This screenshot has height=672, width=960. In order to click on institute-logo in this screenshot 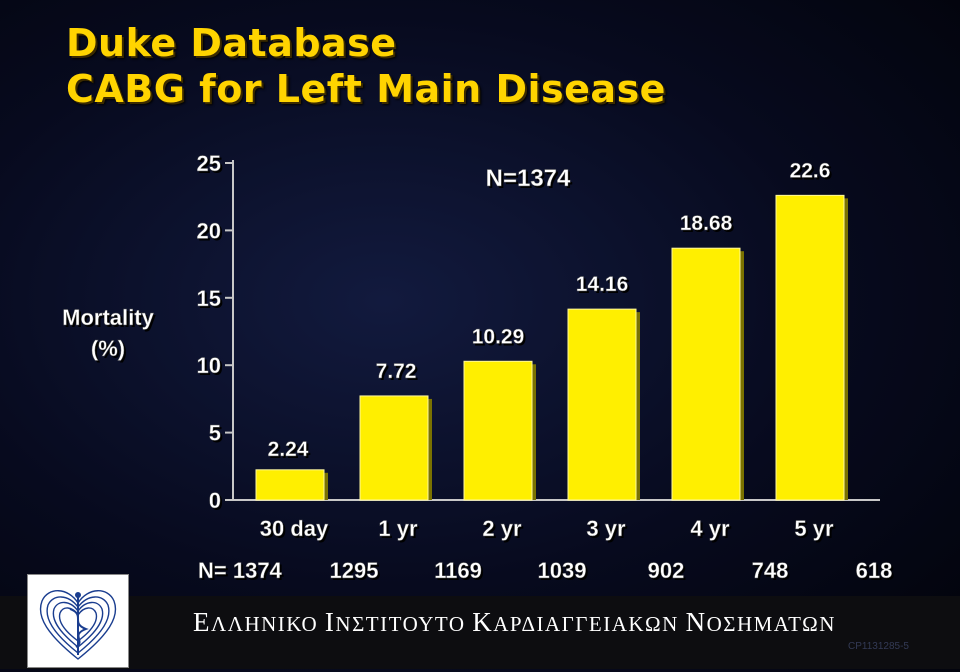, I will do `click(78, 621)`.